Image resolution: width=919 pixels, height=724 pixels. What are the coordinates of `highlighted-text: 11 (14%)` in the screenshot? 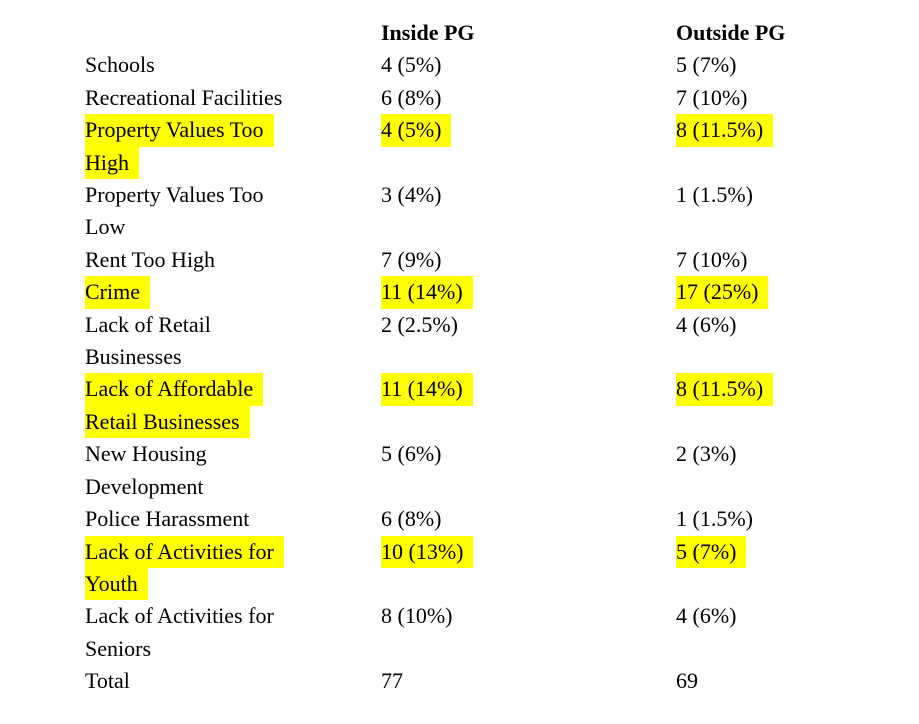 It's located at (427, 292).